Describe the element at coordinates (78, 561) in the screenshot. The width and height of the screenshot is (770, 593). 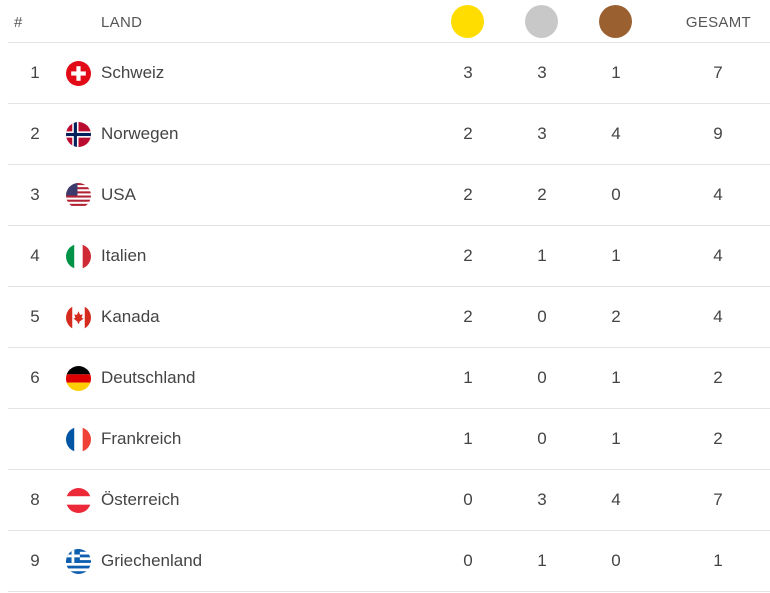
I see `greece-flag-icon` at that location.